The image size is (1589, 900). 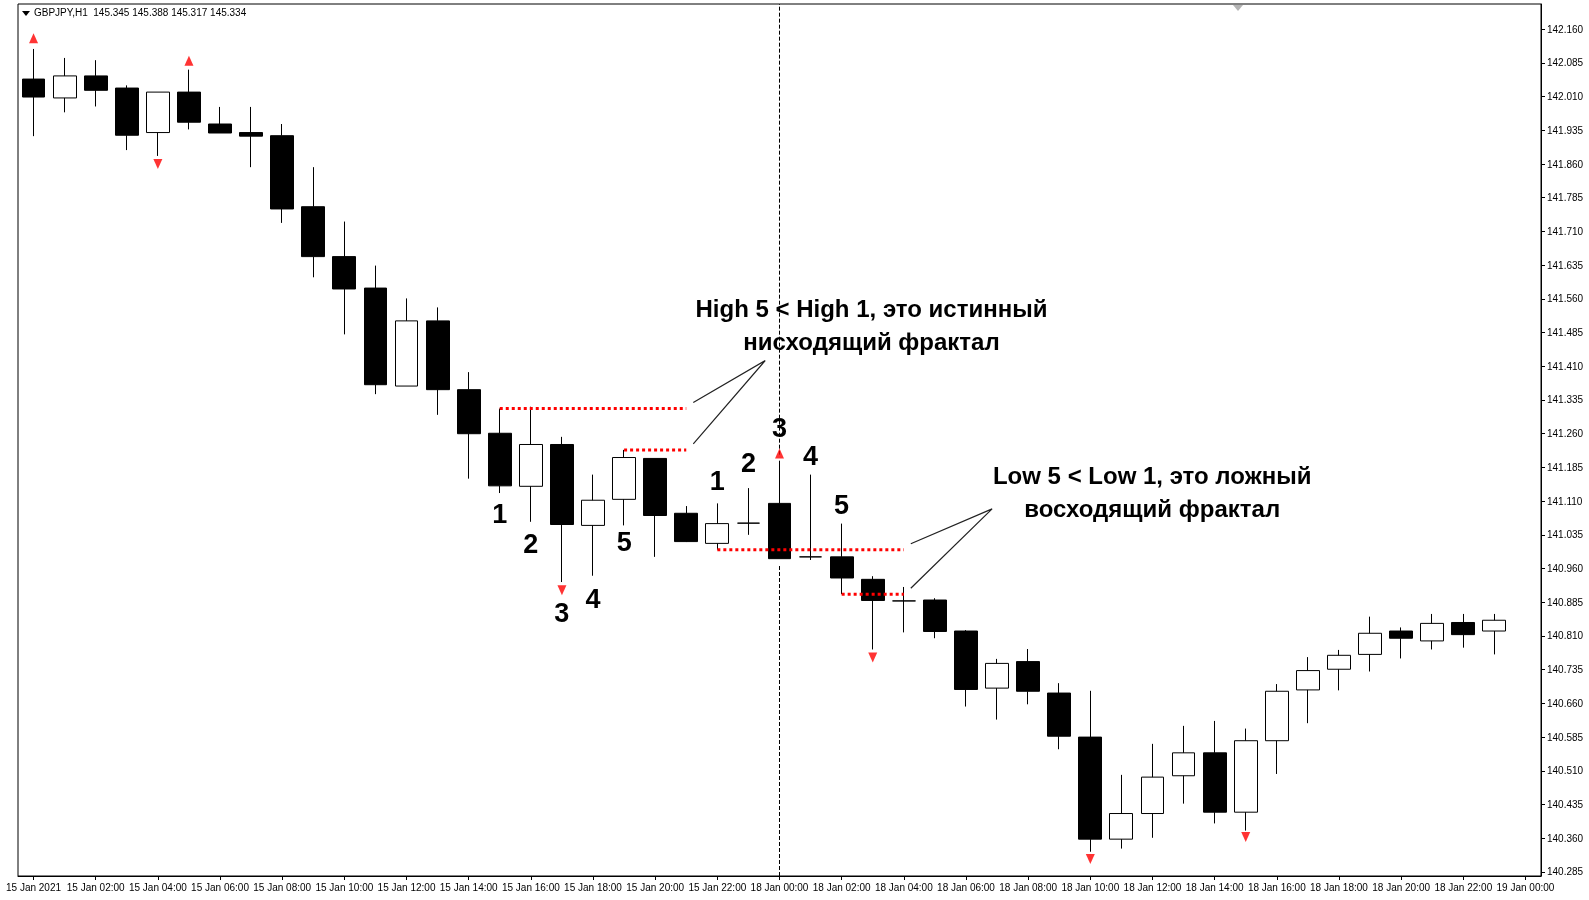 I want to click on y-tick-label: 140.285, so click(x=1565, y=872).